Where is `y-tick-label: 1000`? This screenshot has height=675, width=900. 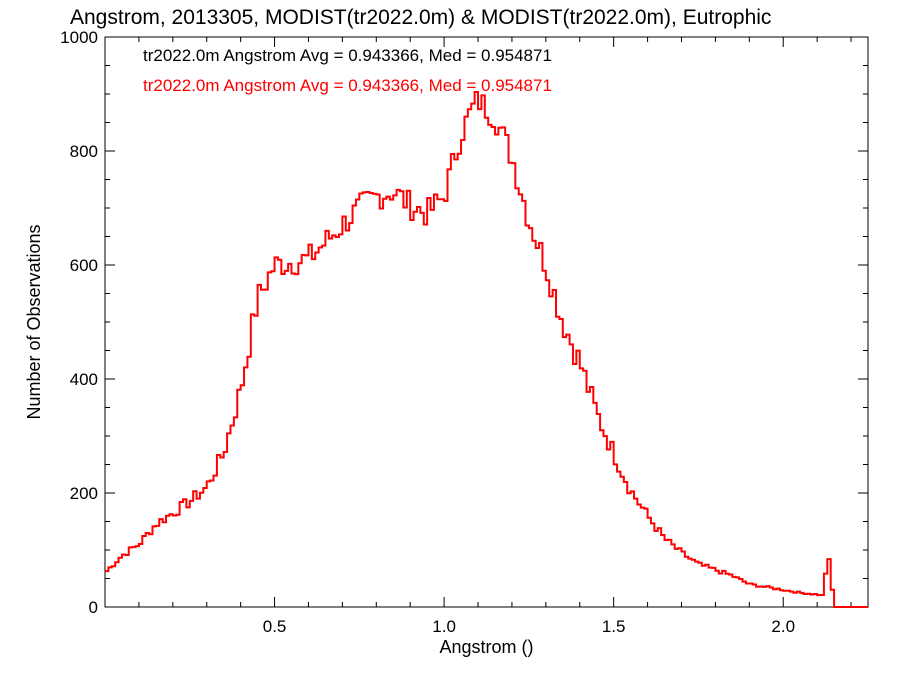 y-tick-label: 1000 is located at coordinates (79, 37).